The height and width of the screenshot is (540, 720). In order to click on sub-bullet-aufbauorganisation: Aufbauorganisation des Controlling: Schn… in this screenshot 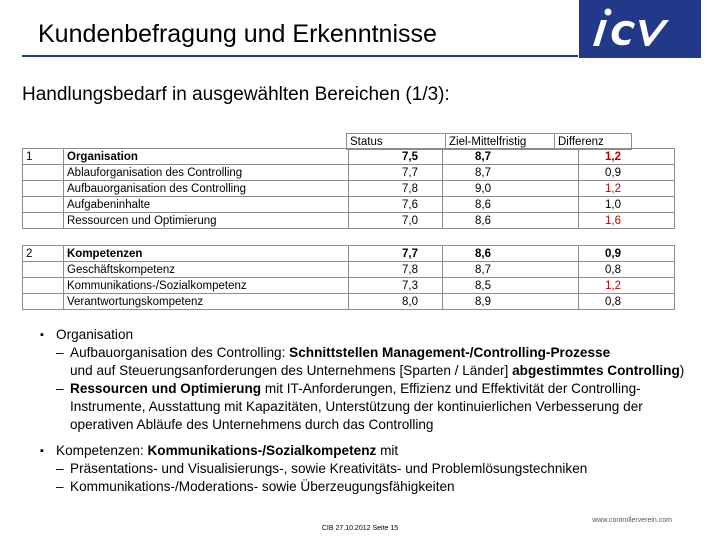, I will do `click(370, 362)`.